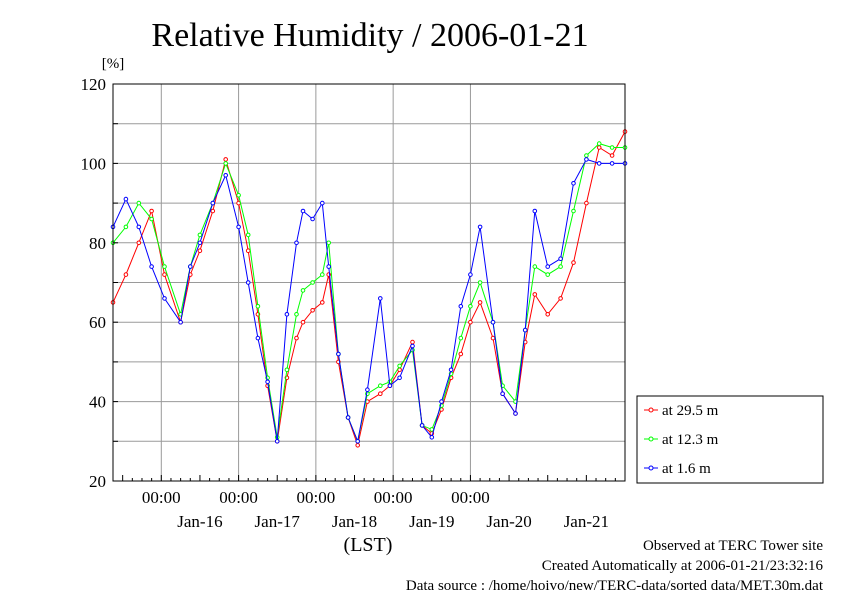 The image size is (842, 595). I want to click on x-day-label: Jan-18, so click(354, 521).